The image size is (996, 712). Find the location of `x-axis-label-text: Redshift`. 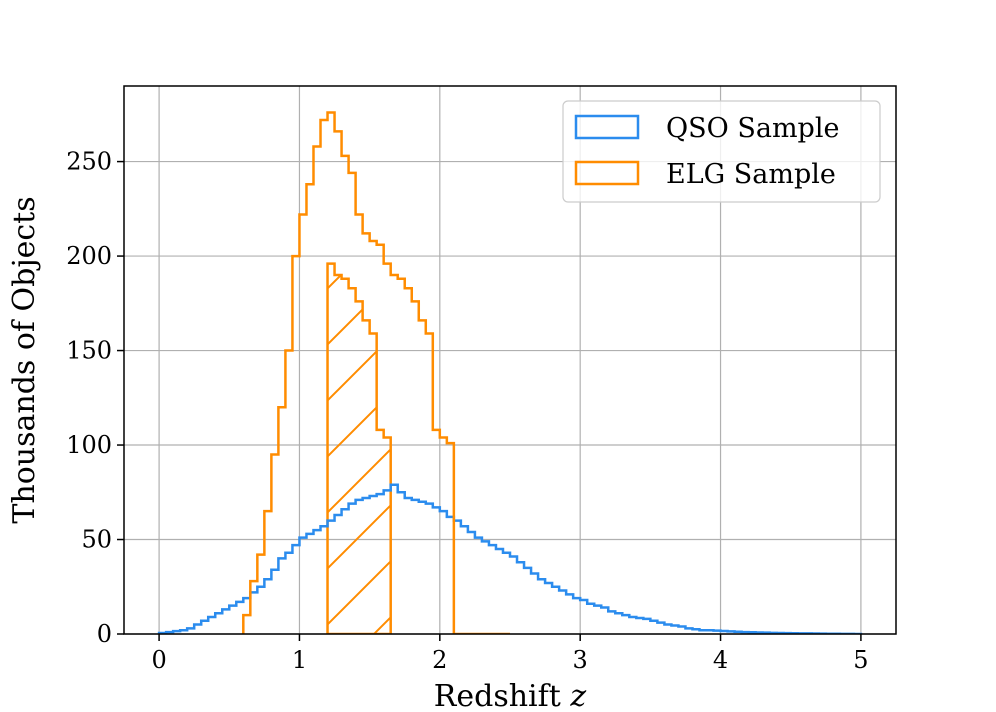

x-axis-label-text: Redshift is located at coordinates (497, 695).